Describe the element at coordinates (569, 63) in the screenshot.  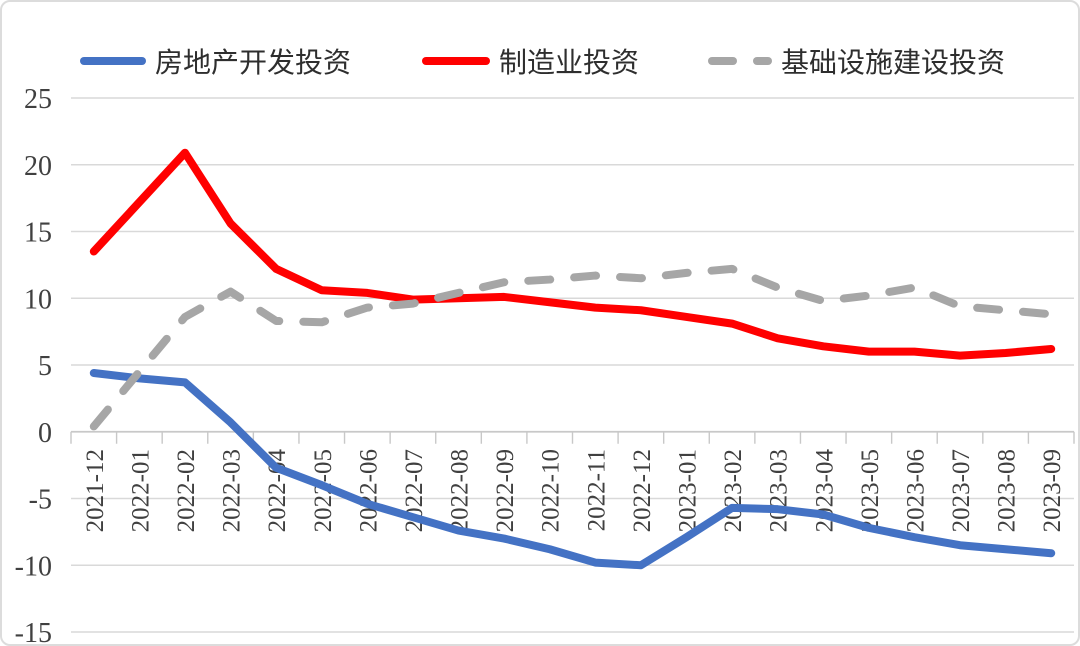
I see `legend-label-manufacturing: 制造业投资` at that location.